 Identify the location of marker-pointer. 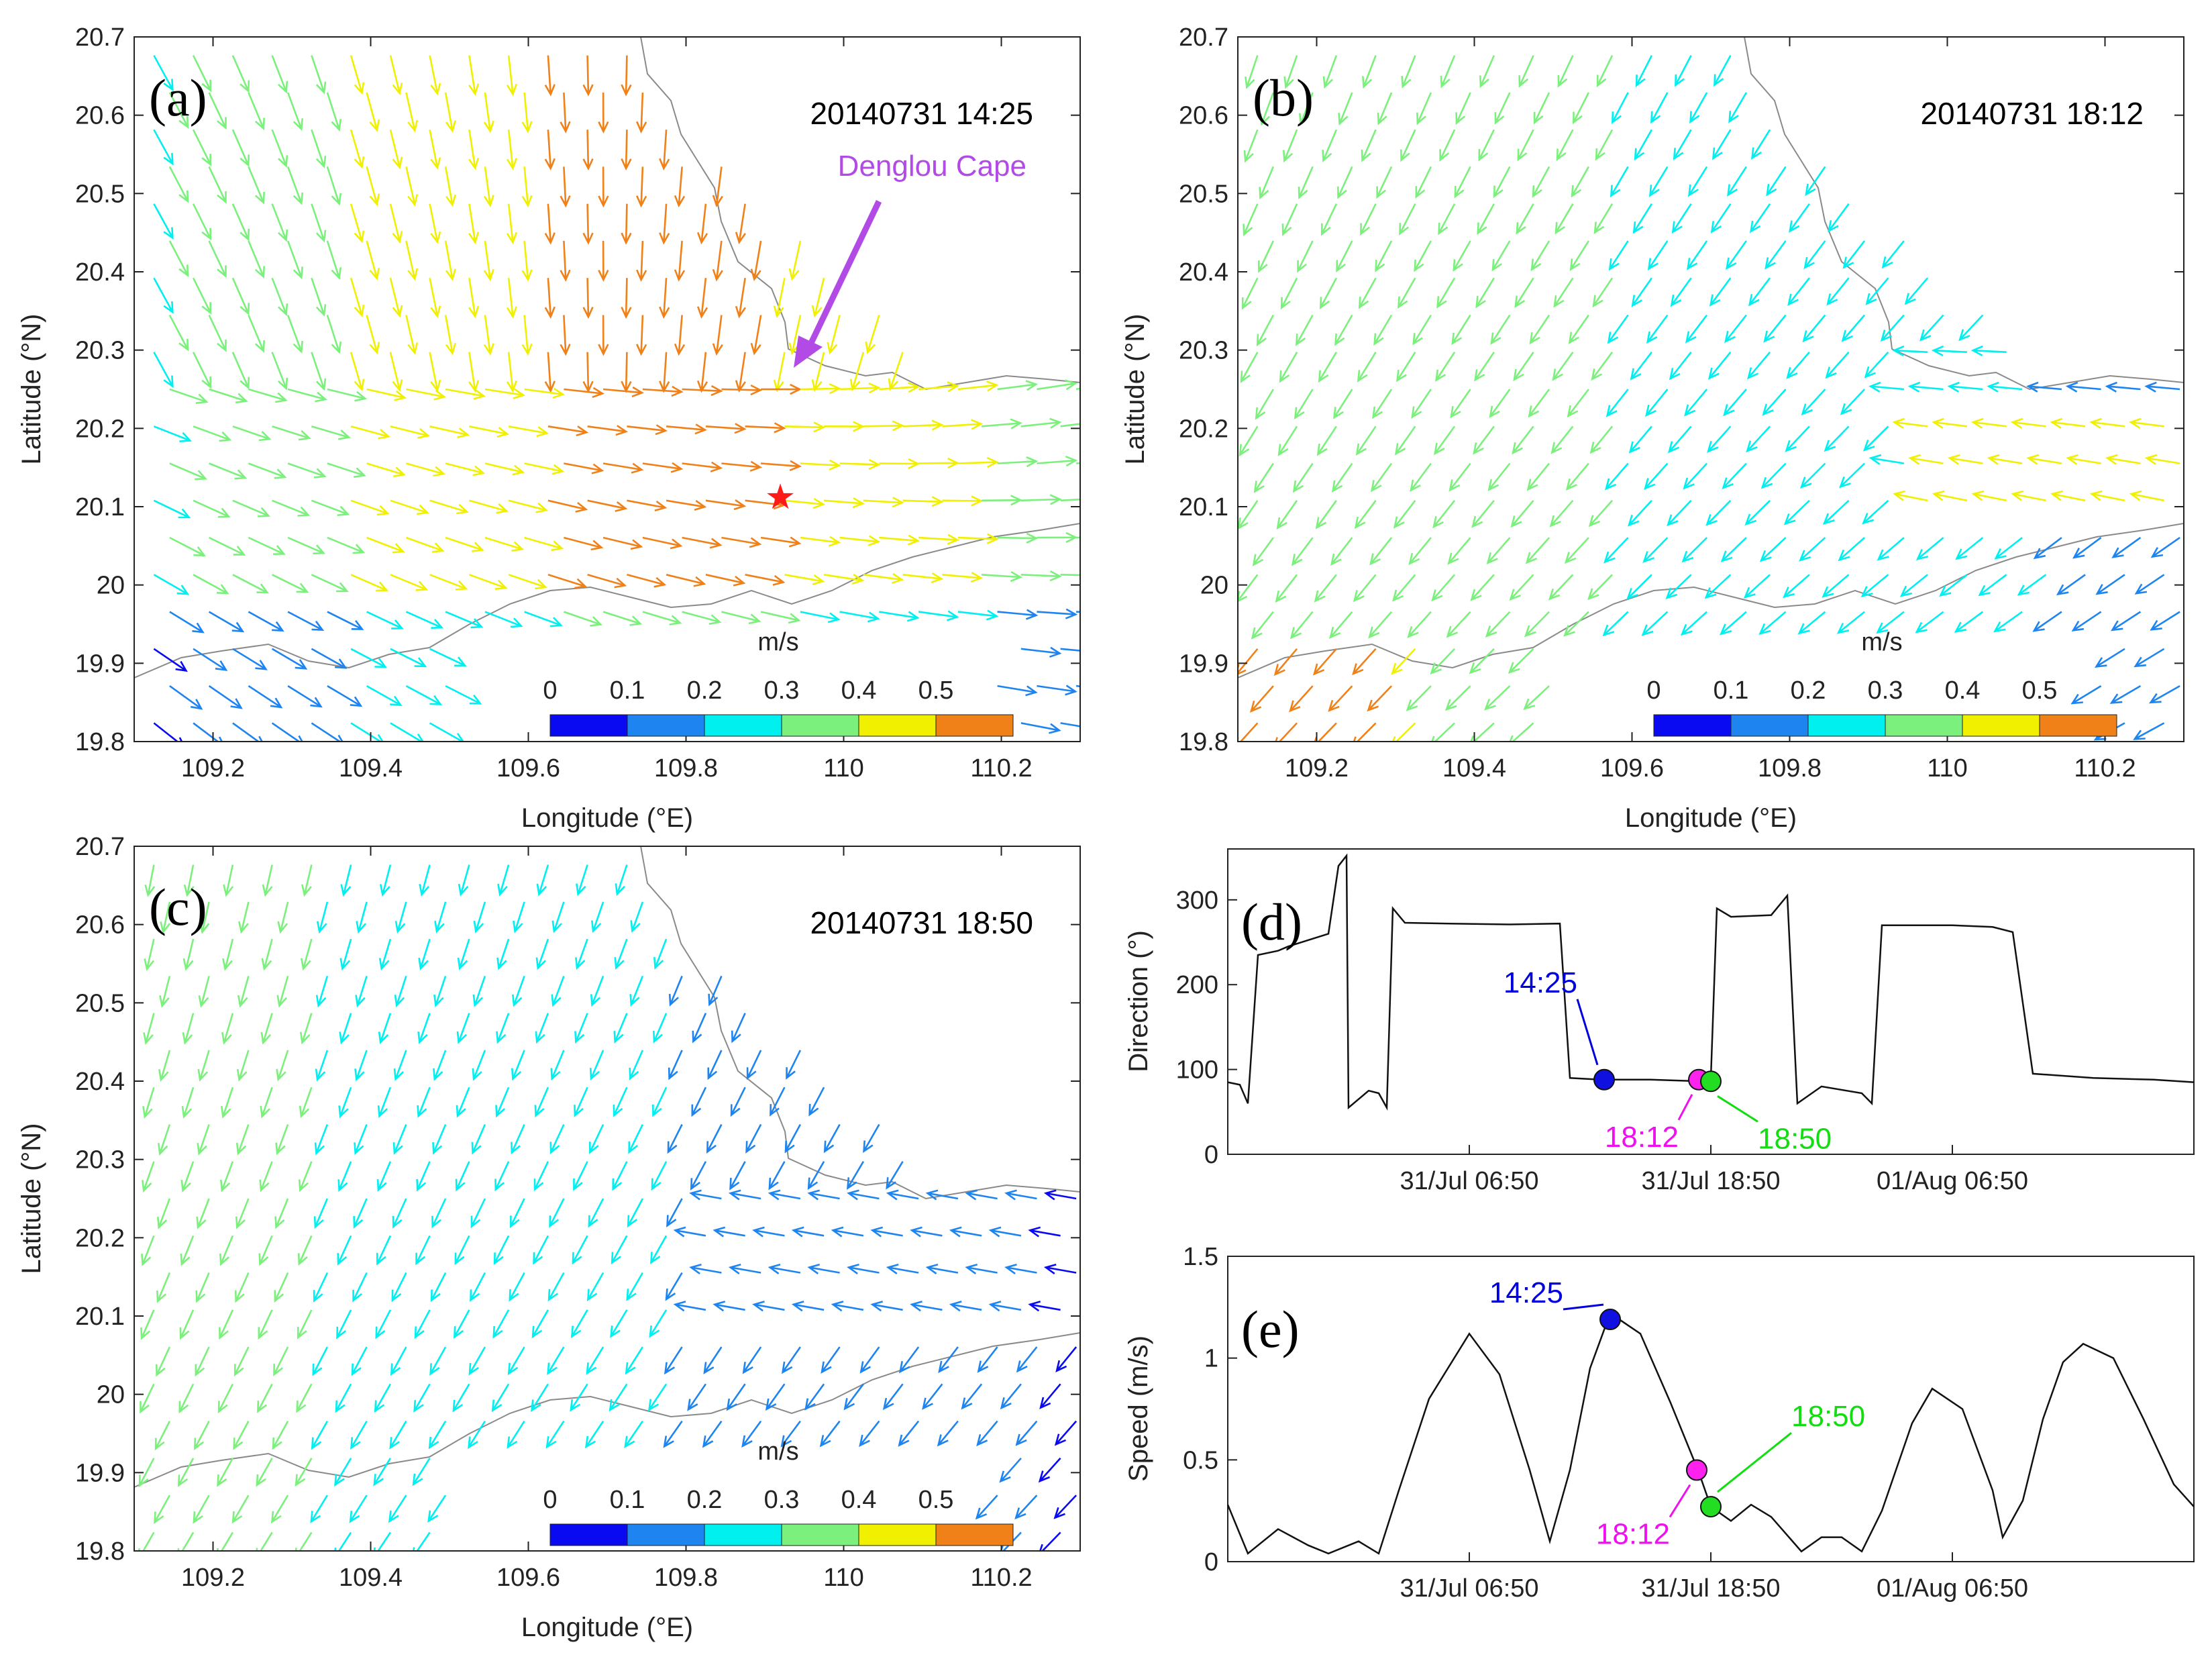
(1583, 1307).